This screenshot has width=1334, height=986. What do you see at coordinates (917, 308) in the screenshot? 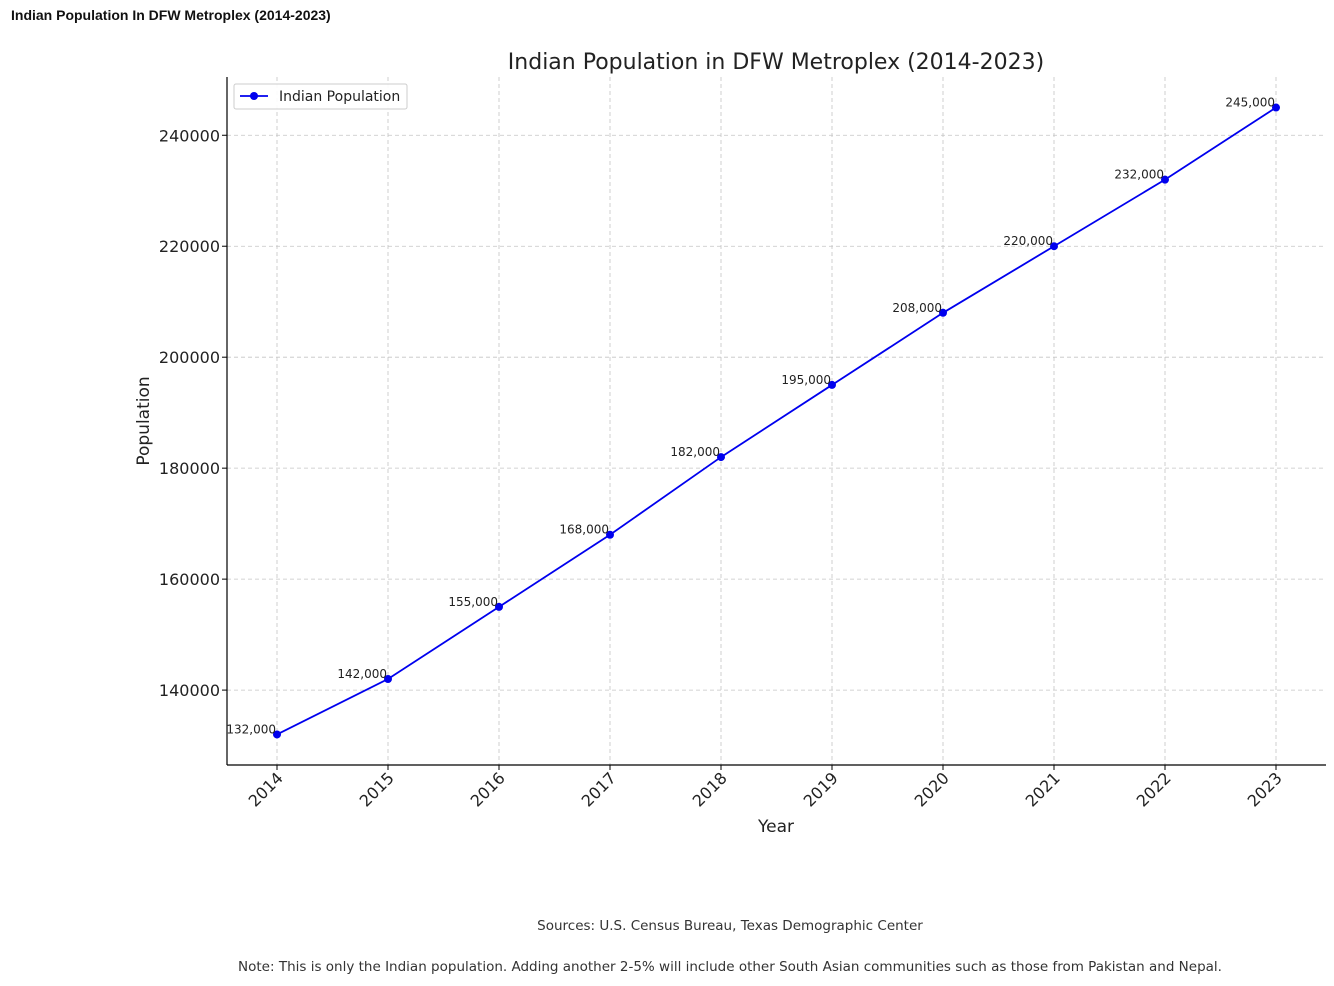
I see `data-label: 208,000` at bounding box center [917, 308].